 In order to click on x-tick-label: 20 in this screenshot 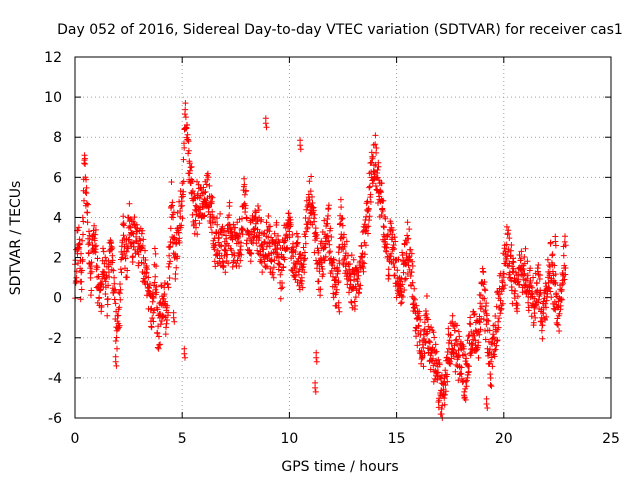, I will do `click(504, 439)`.